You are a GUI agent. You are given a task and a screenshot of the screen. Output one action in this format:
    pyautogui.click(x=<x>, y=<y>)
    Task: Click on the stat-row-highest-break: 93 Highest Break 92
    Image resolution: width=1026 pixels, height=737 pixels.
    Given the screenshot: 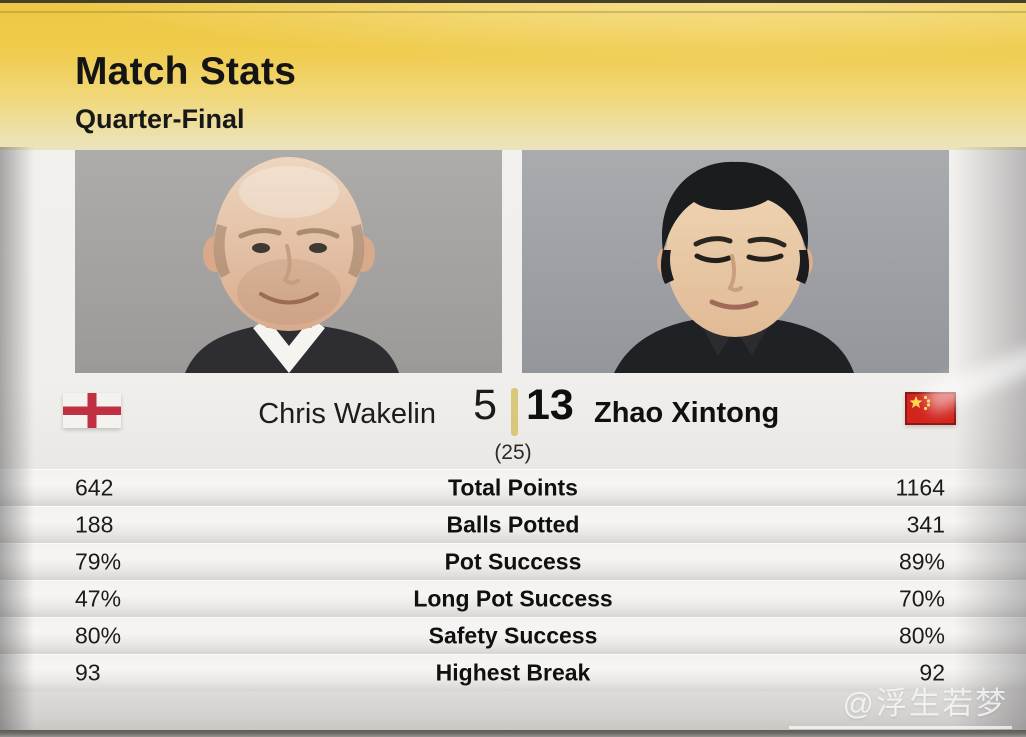 What is the action you would take?
    pyautogui.click(x=513, y=672)
    